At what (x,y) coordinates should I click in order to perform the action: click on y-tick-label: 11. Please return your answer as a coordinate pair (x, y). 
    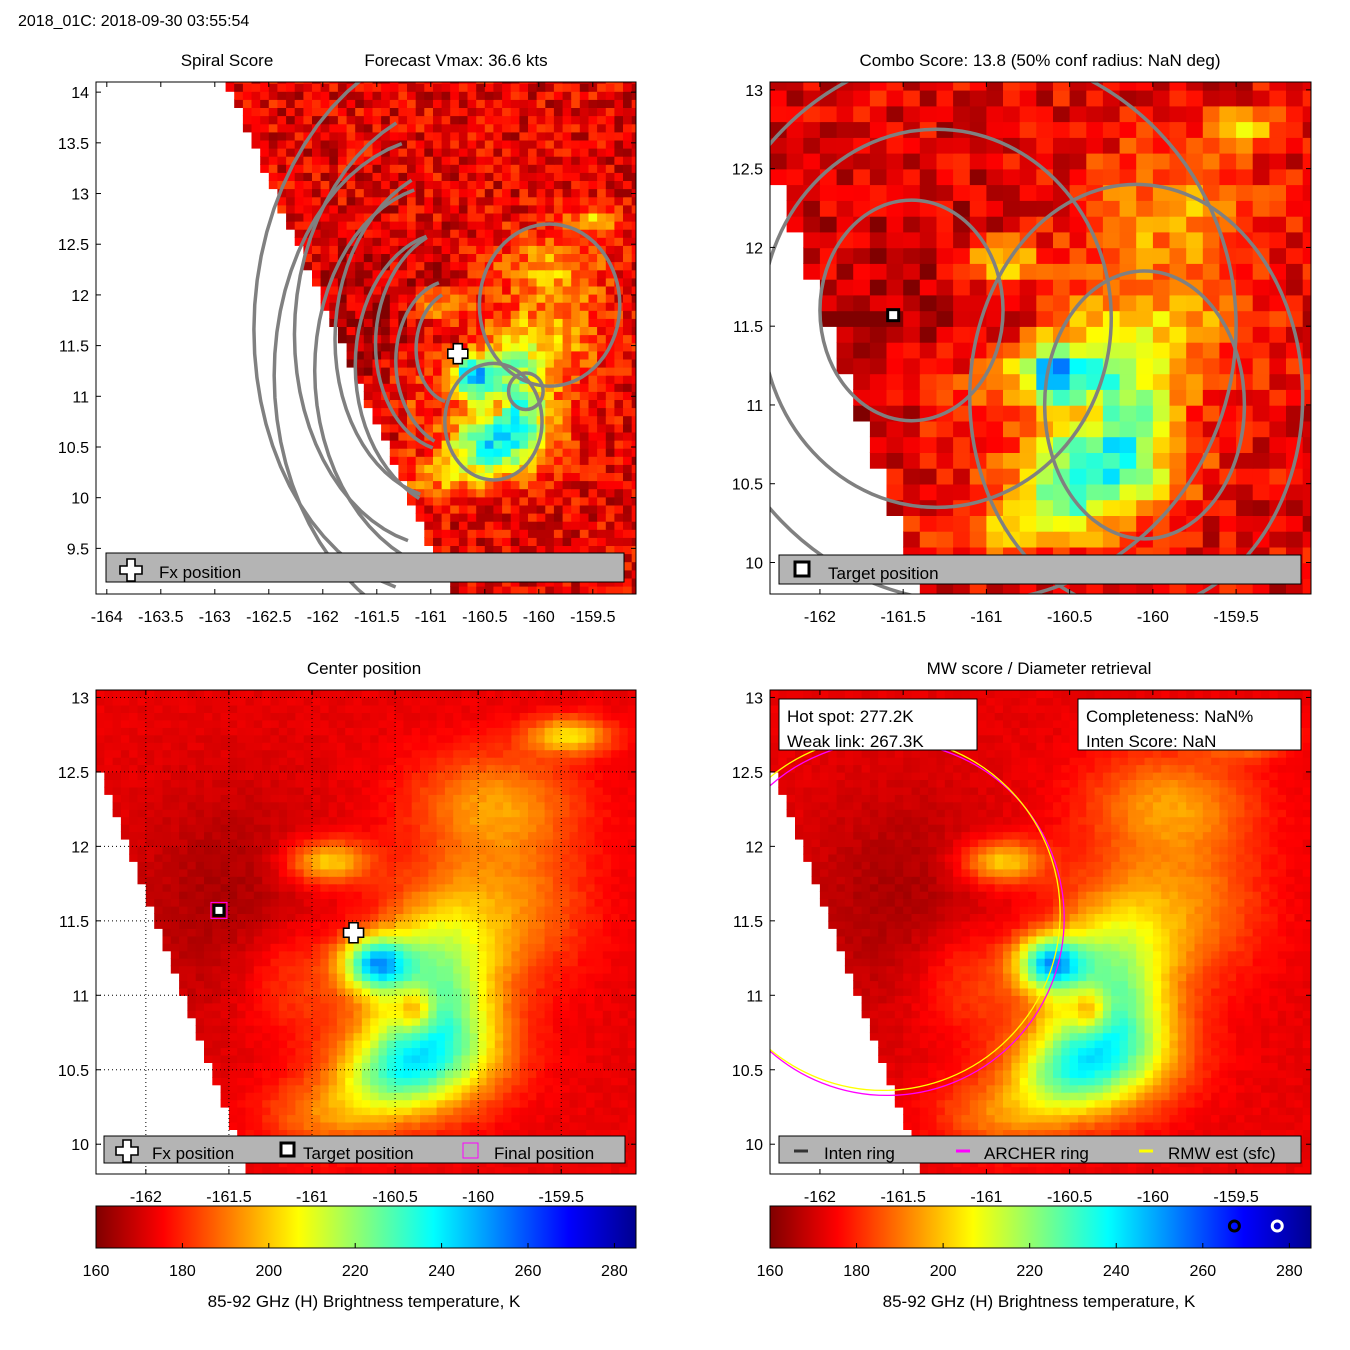
    Looking at the image, I should click on (80, 397).